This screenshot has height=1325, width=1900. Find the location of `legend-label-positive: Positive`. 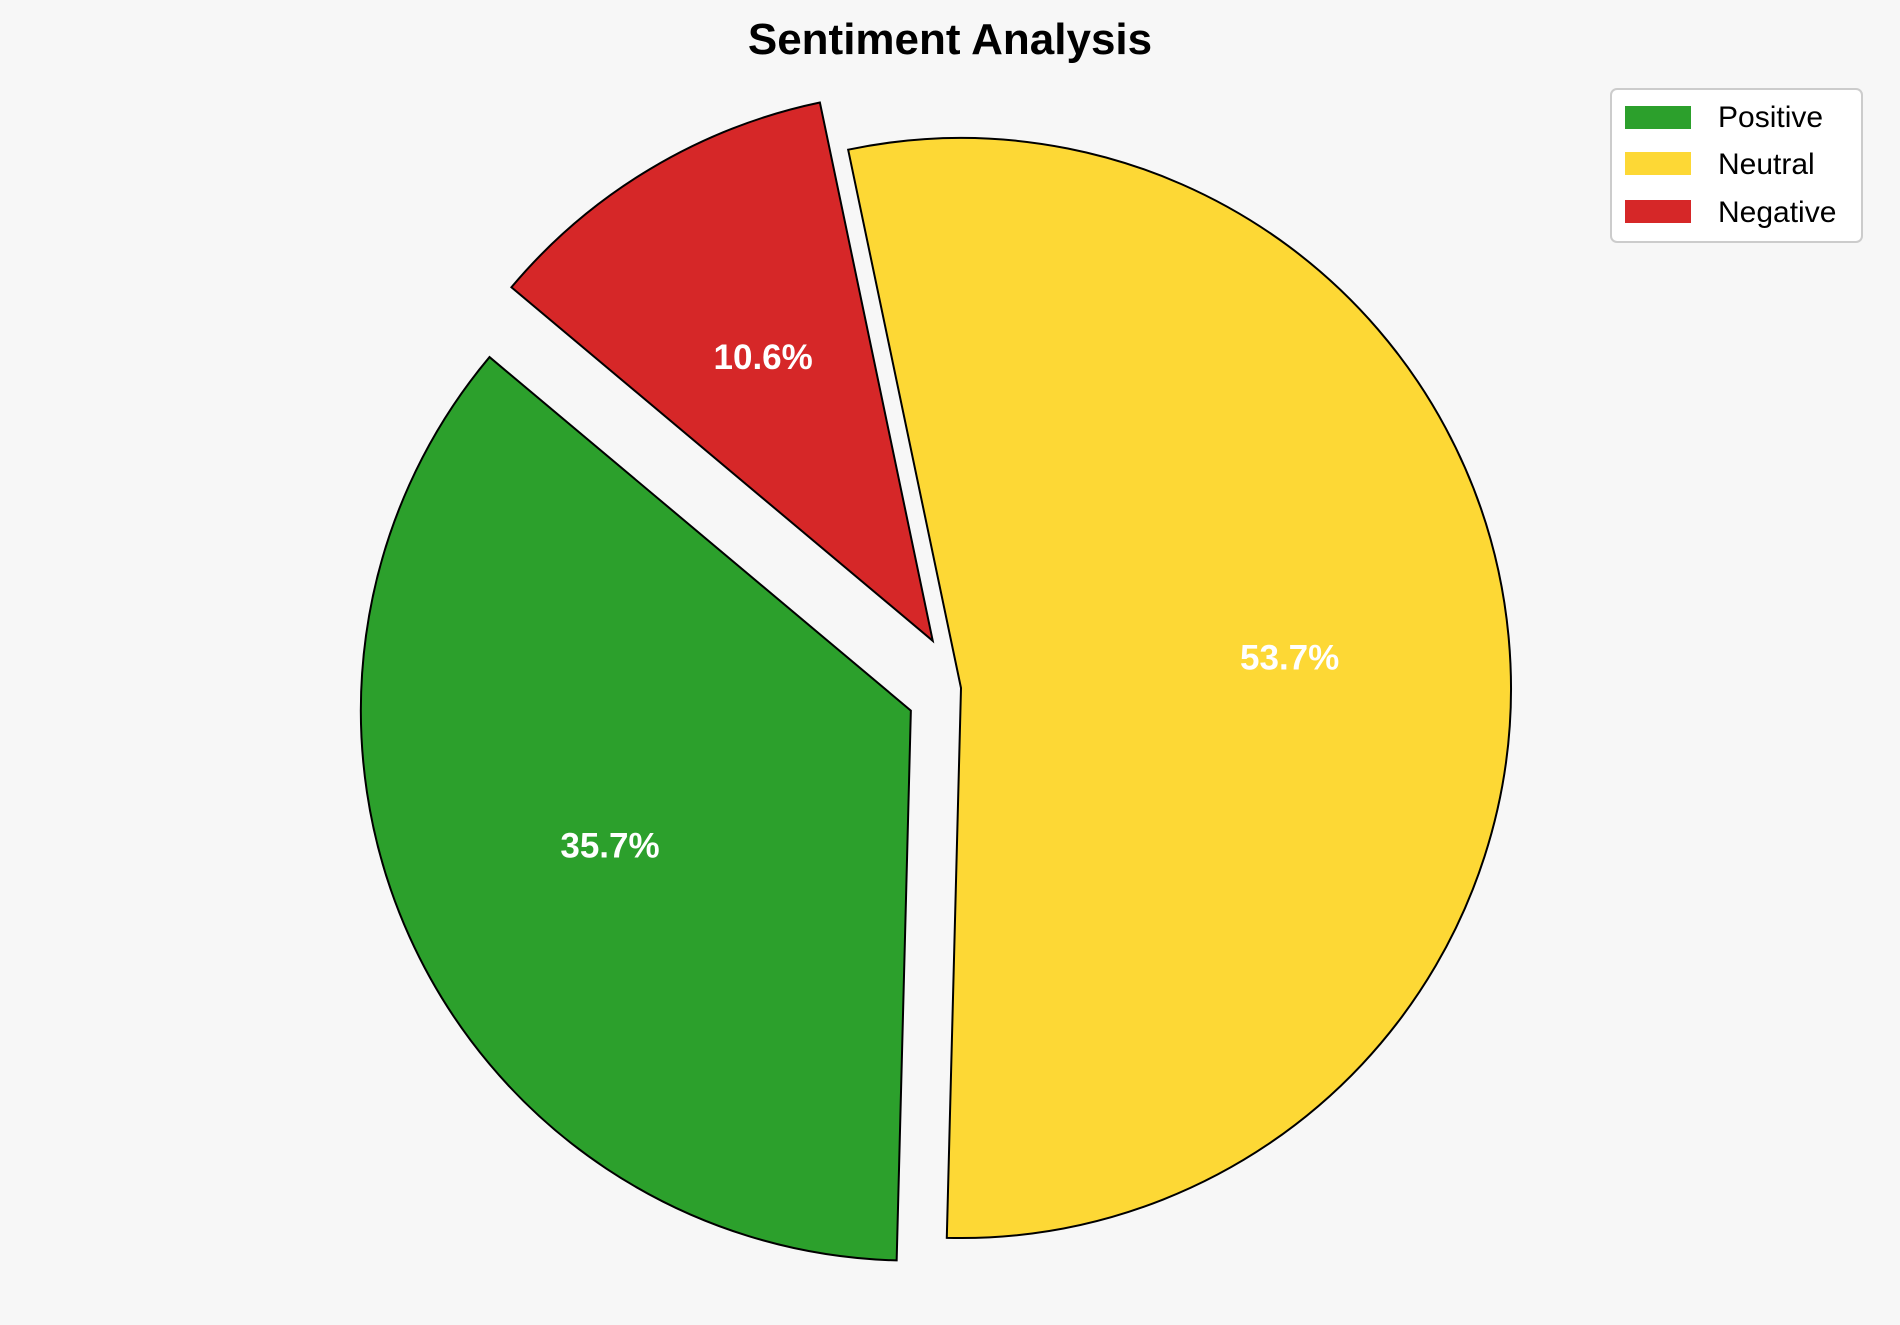

legend-label-positive: Positive is located at coordinates (1770, 117).